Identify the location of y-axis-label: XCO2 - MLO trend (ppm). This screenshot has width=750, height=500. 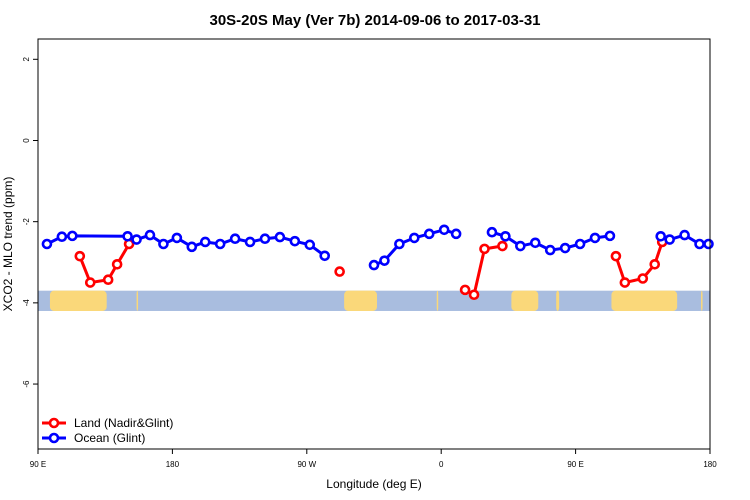
(8, 244).